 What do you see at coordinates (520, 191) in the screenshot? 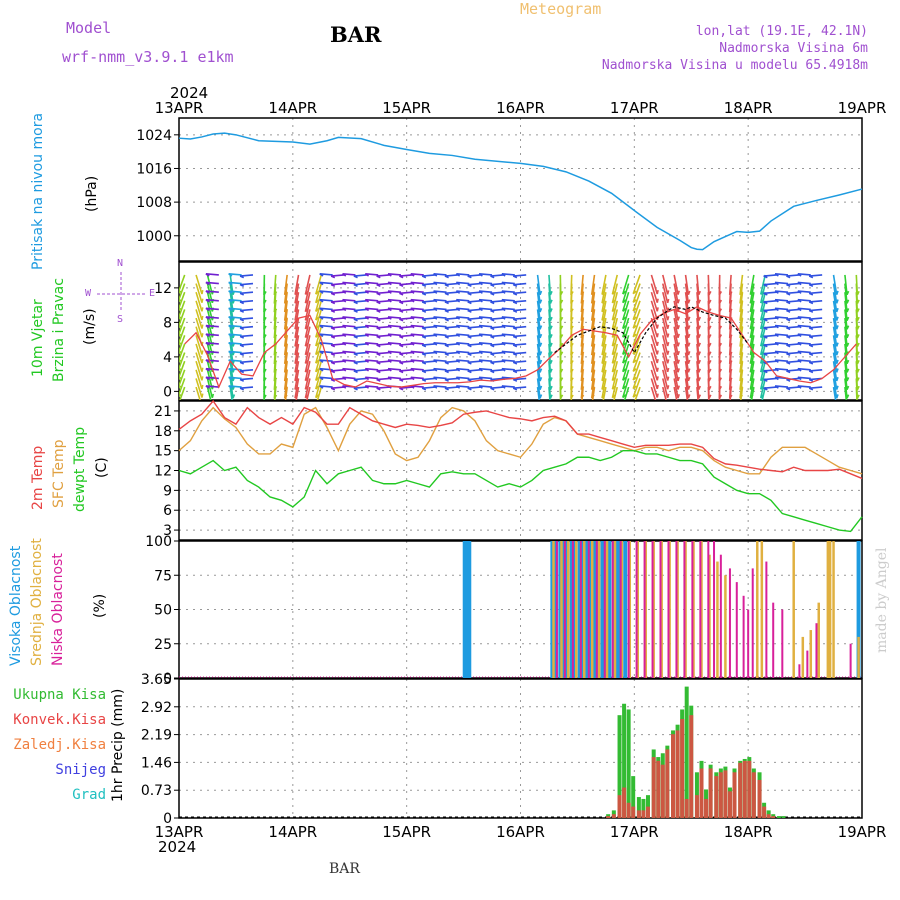
I see `pressure-line` at bounding box center [520, 191].